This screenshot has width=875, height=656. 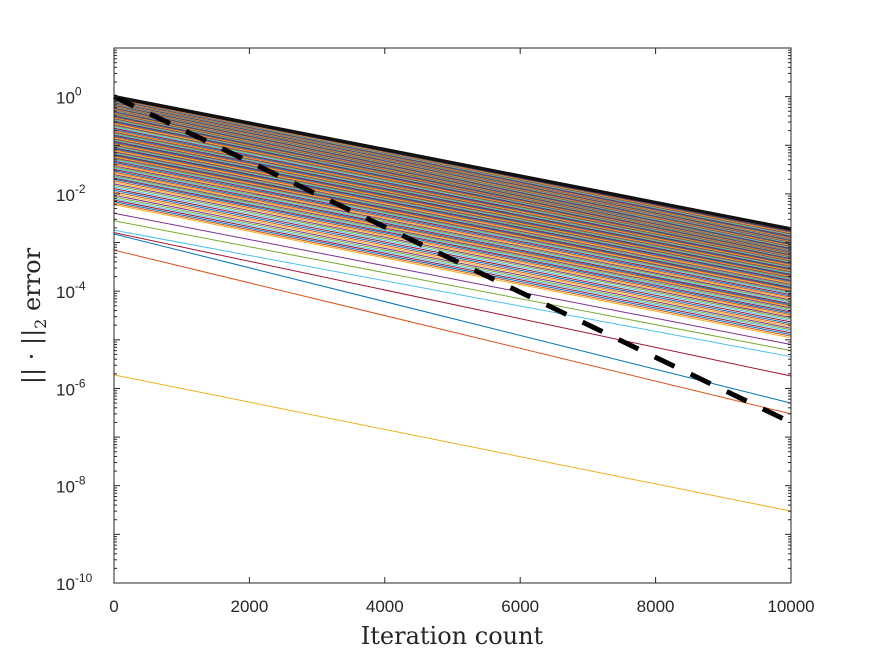 What do you see at coordinates (71, 290) in the screenshot?
I see `y-tick-label: 10⁻⁴` at bounding box center [71, 290].